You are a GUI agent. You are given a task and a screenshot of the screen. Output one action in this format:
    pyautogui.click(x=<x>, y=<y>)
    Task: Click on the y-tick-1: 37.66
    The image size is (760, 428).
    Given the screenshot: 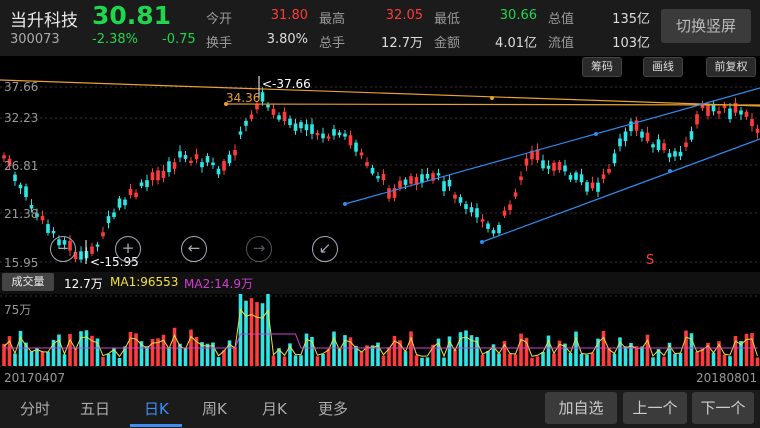 What is the action you would take?
    pyautogui.click(x=21, y=87)
    